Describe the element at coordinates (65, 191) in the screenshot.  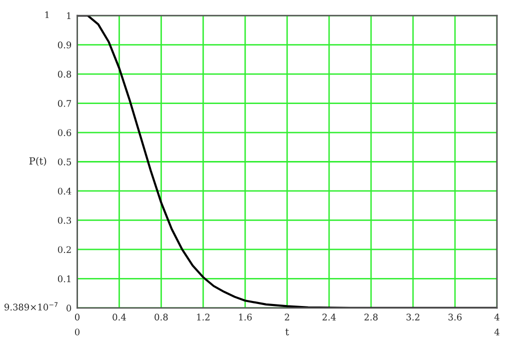
I see `y-tick-label: 0.4` at that location.